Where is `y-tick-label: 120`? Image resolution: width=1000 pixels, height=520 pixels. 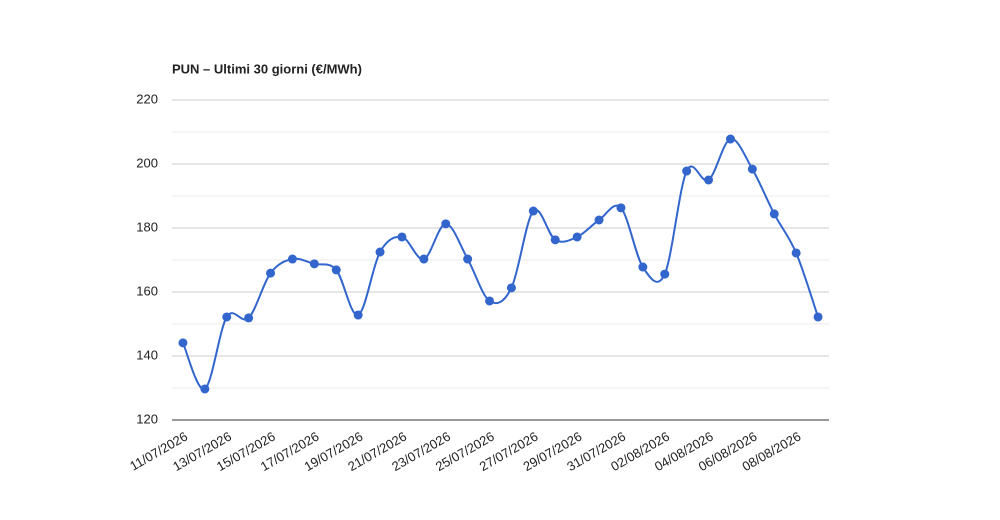 y-tick-label: 120 is located at coordinates (147, 418).